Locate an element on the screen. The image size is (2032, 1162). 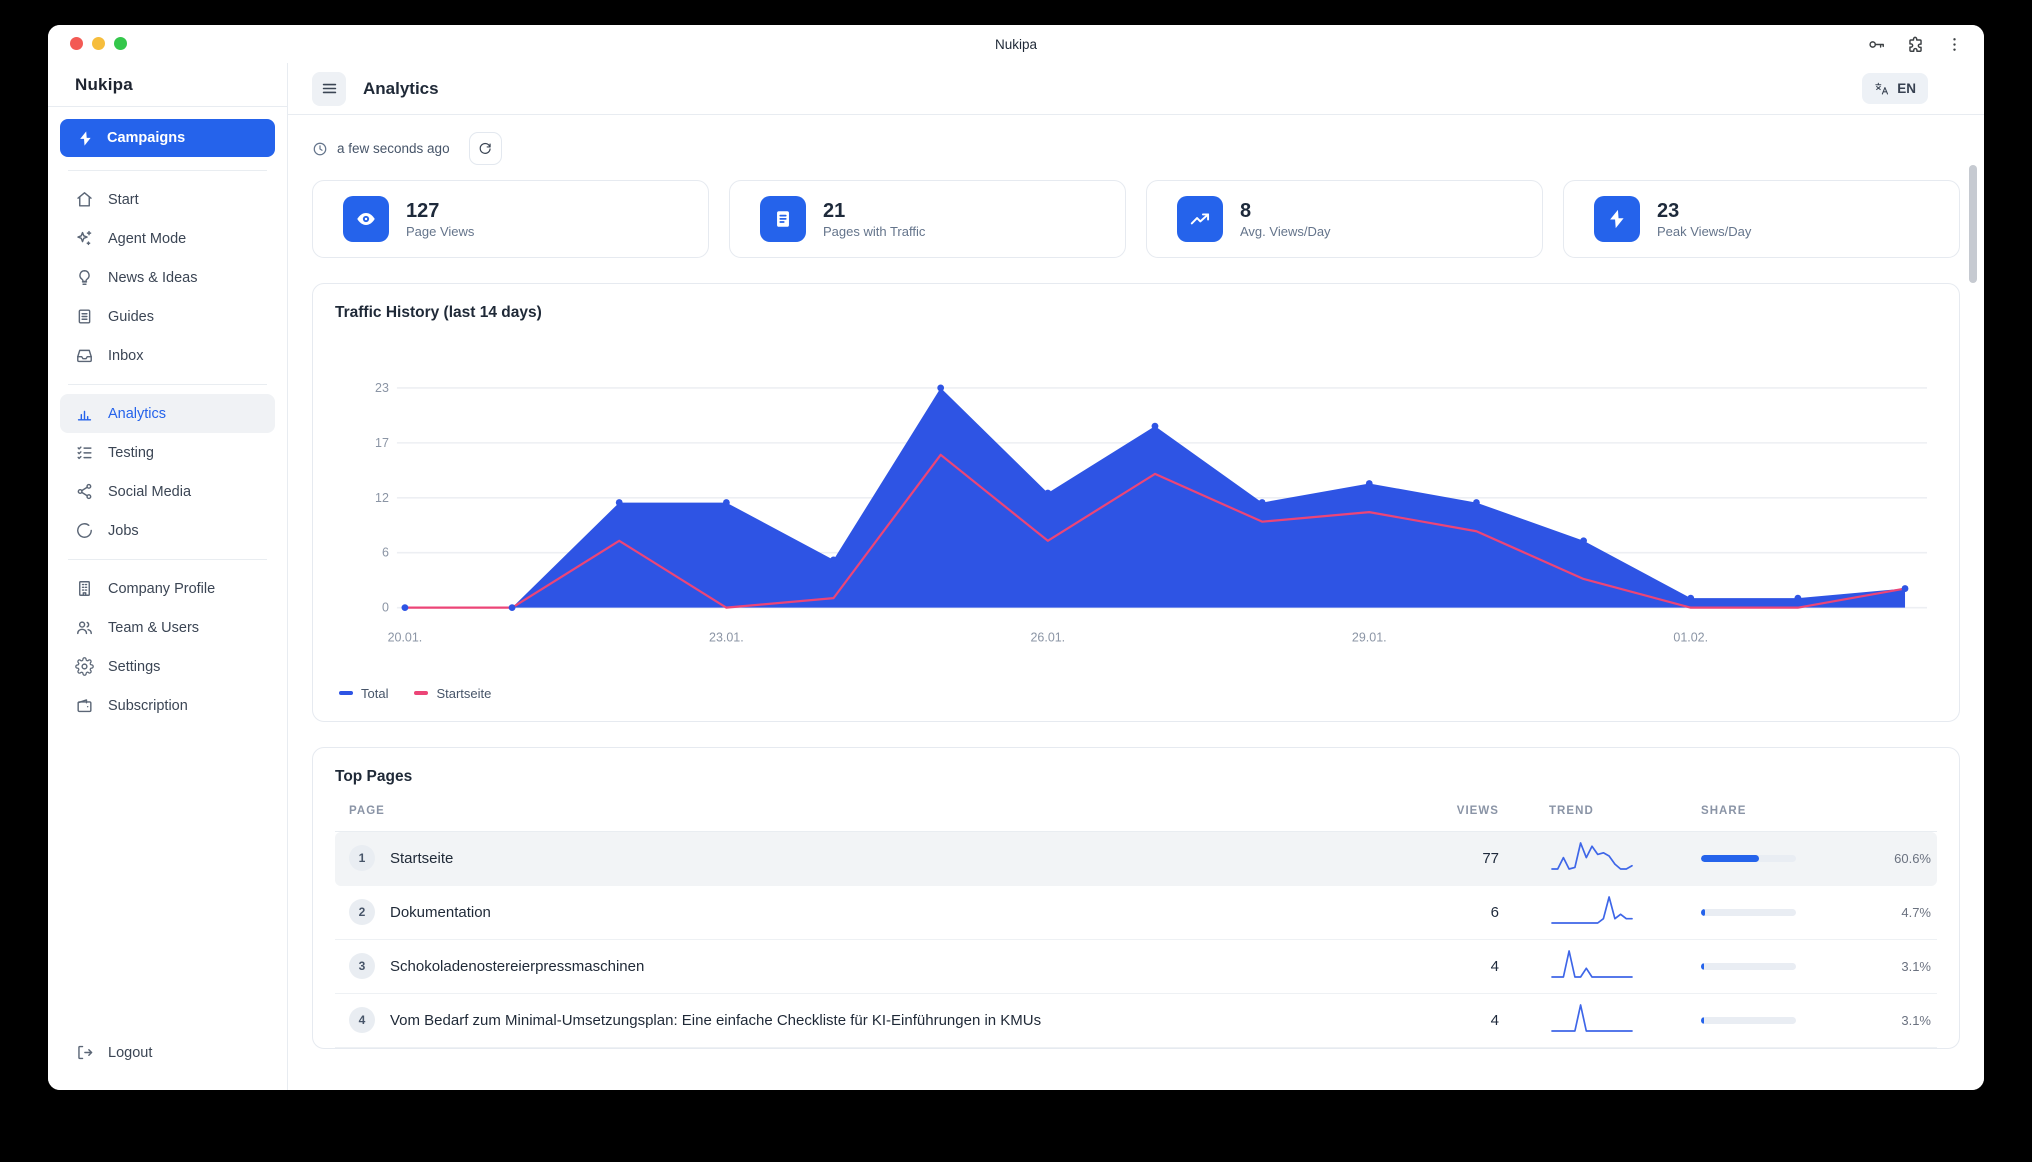
gear-icon is located at coordinates (84, 666).